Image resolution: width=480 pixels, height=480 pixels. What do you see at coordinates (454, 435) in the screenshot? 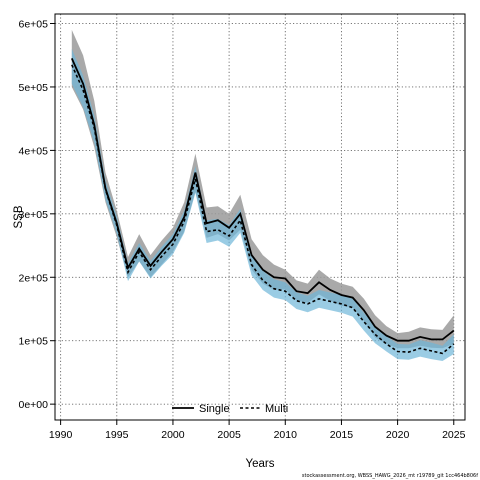
I see `x-tick-label: 2025` at bounding box center [454, 435].